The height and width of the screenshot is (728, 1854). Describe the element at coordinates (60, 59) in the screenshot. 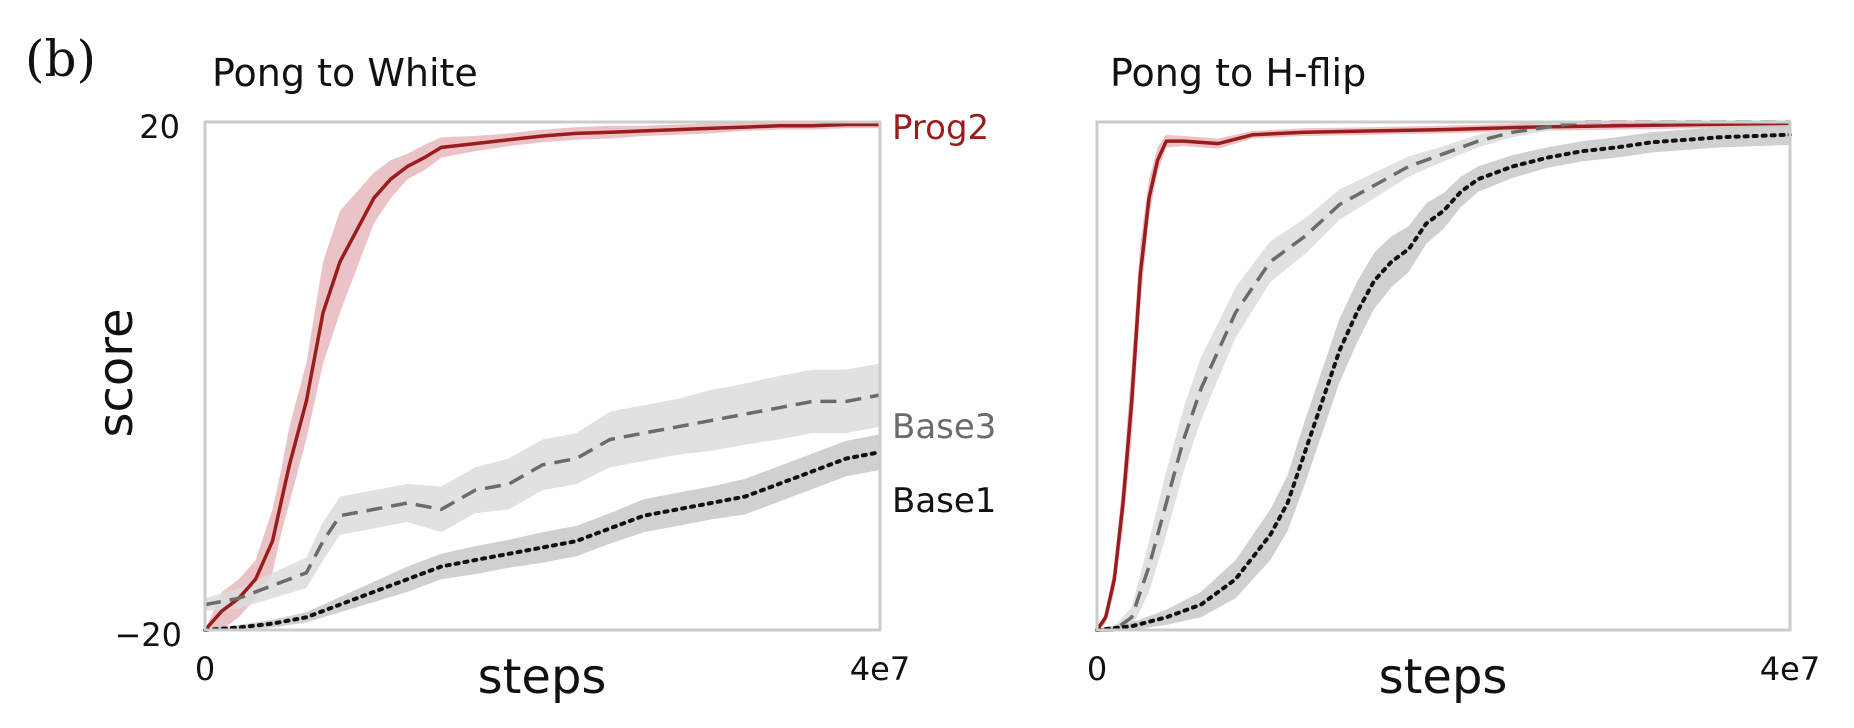

I see `panel-label: (b)` at that location.